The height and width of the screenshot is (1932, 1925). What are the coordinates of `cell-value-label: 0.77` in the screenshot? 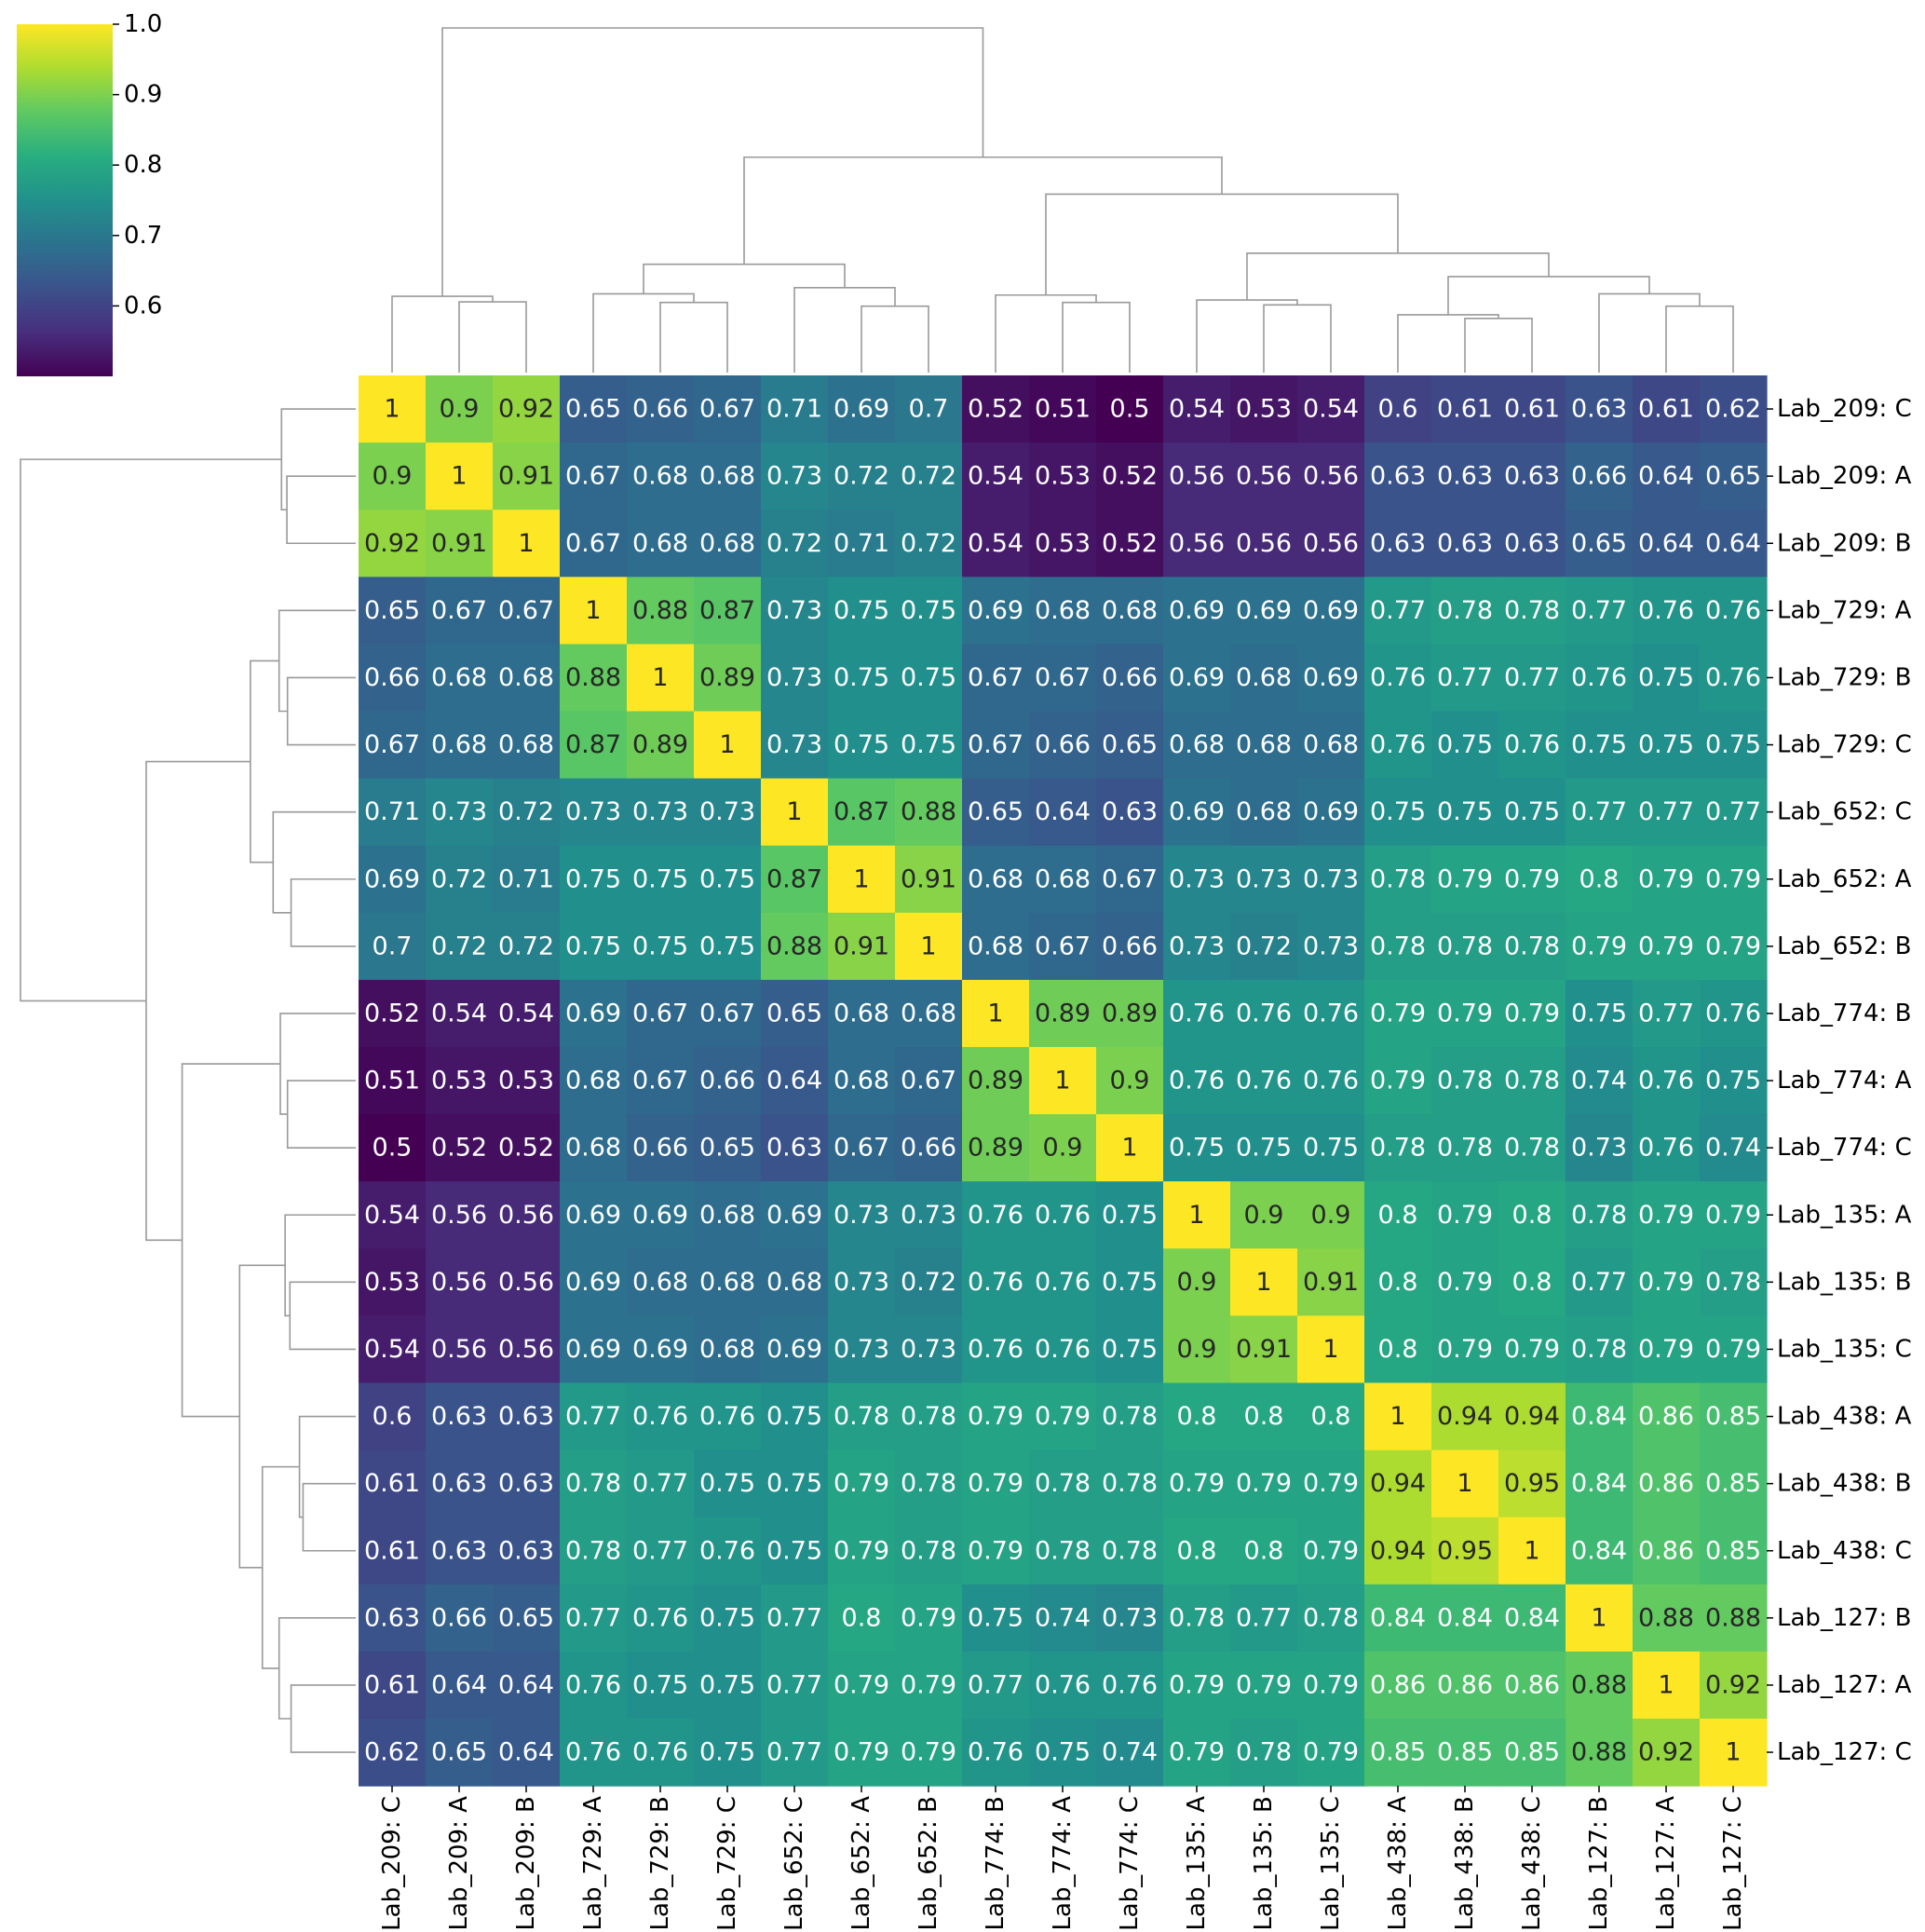 It's located at (996, 1684).